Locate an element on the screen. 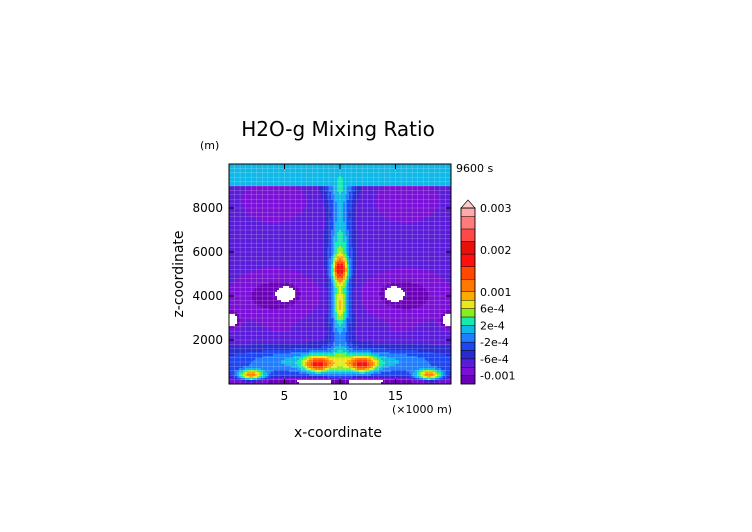 The height and width of the screenshot is (532, 752). grid-lines is located at coordinates (340, 274).